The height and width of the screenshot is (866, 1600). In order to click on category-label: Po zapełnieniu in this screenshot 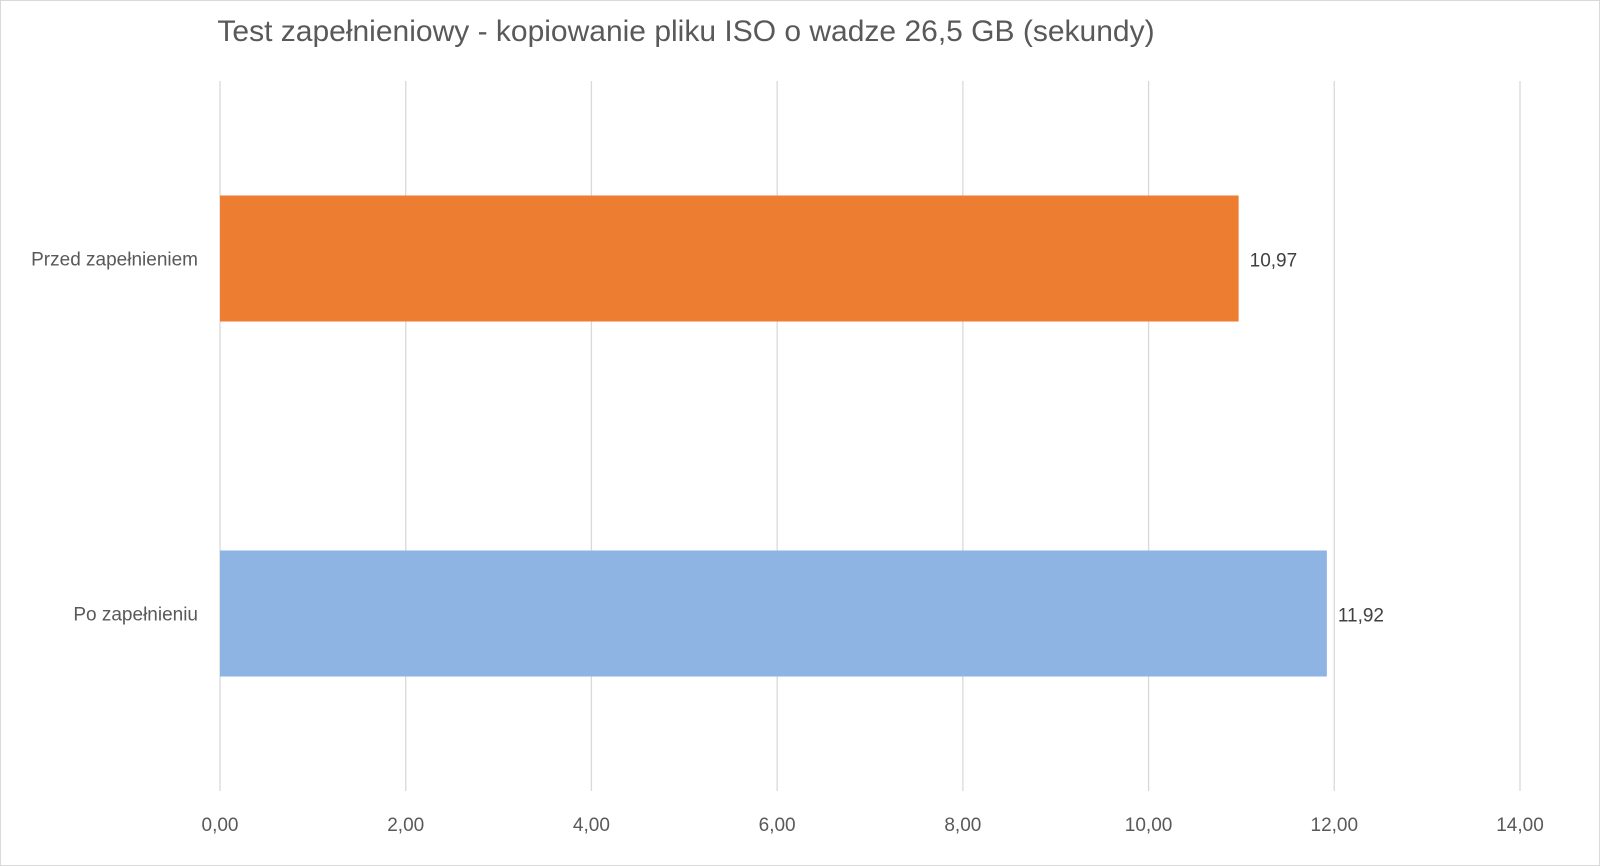, I will do `click(135, 615)`.